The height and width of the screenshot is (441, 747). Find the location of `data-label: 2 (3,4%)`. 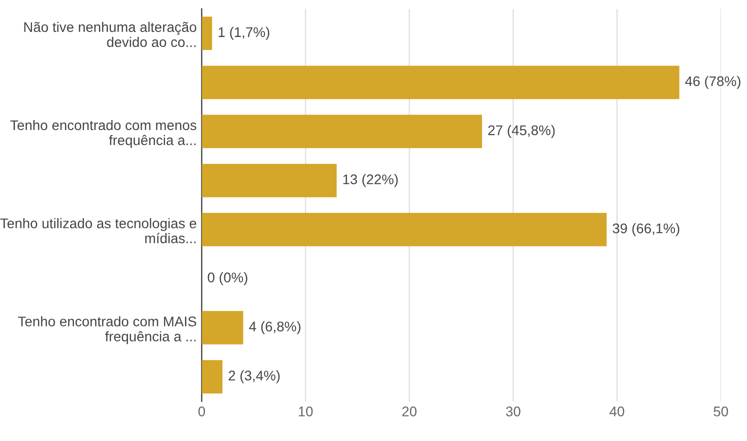

data-label: 2 (3,4%) is located at coordinates (254, 377).